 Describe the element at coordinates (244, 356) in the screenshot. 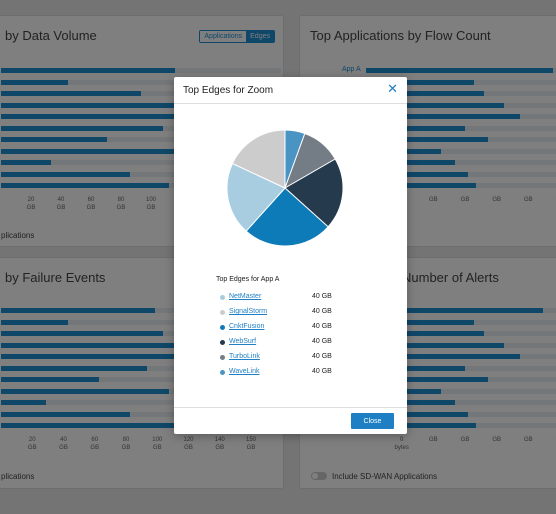

I see `legend-link-turbolink: TurboLink` at that location.